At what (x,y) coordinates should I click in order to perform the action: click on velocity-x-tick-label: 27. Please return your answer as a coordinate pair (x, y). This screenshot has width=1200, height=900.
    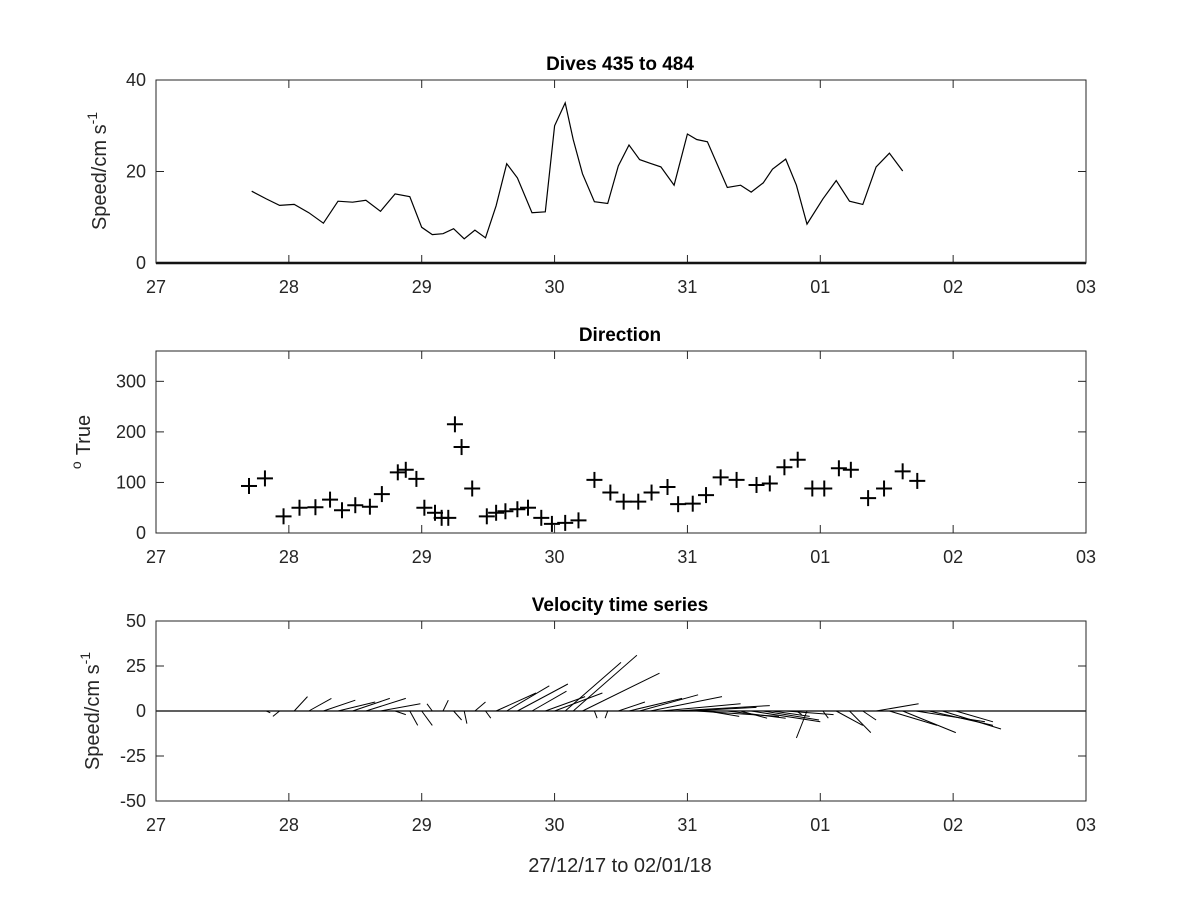
    Looking at the image, I should click on (156, 825).